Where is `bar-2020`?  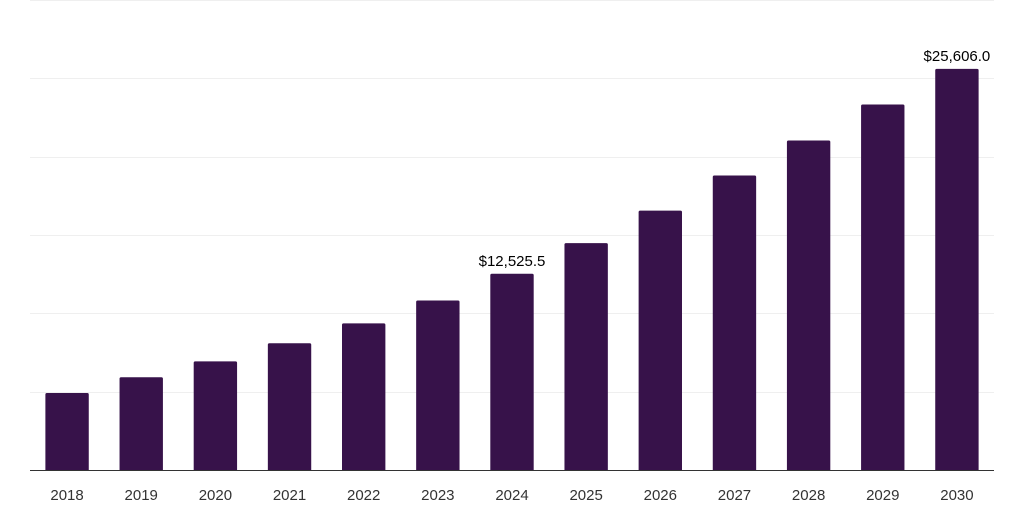 bar-2020 is located at coordinates (215, 415).